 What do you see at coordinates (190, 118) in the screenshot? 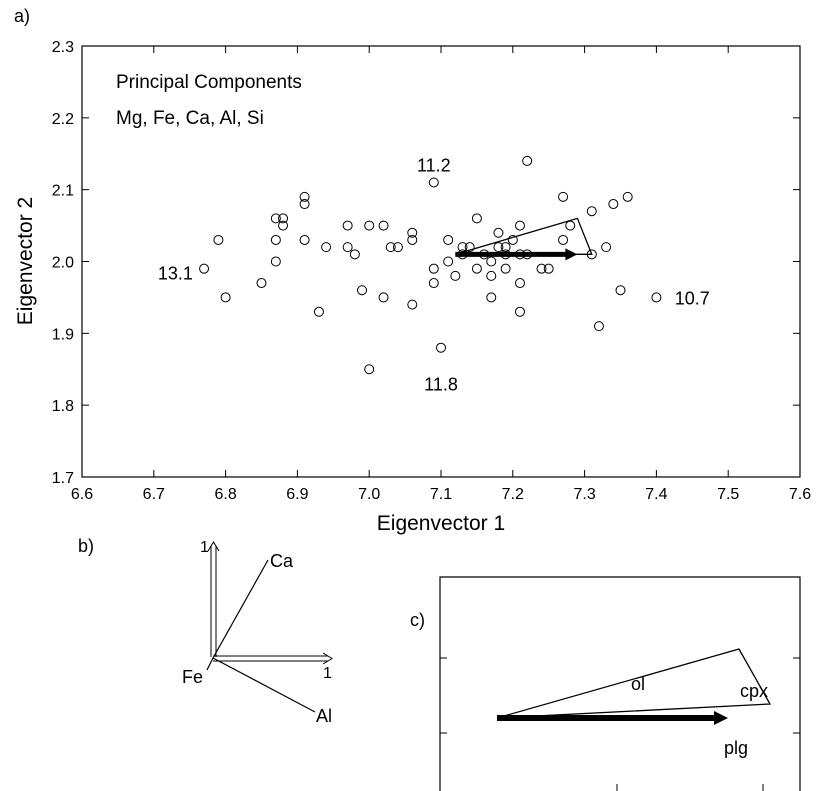
I see `chart-subtitle: Mg, Fe, Ca, Al, Si` at bounding box center [190, 118].